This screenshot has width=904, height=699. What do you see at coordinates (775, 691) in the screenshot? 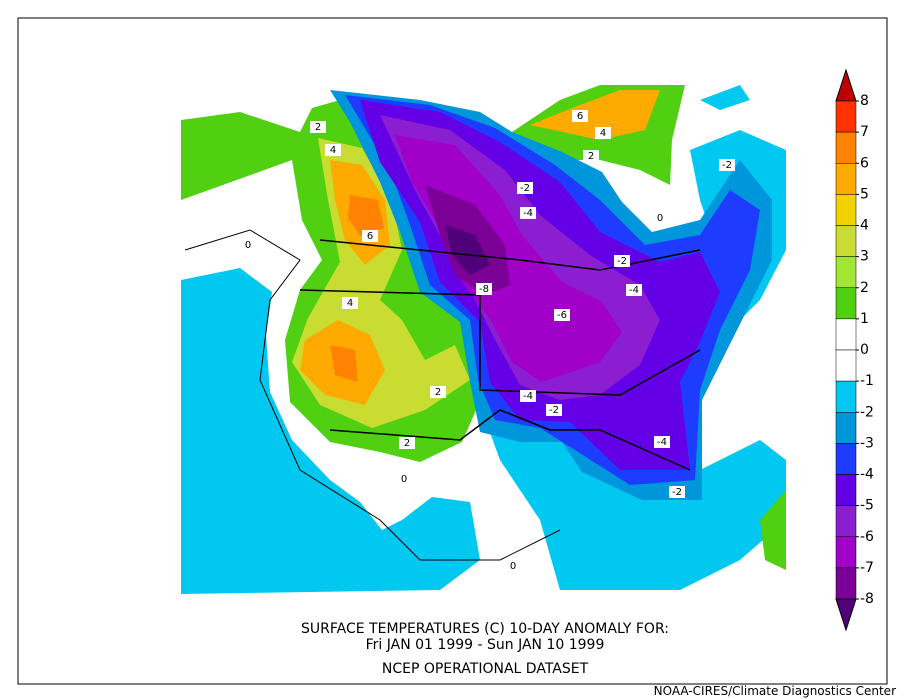
I see `credit: NOAA-CIRES/Climate Diagnostics Center` at bounding box center [775, 691].